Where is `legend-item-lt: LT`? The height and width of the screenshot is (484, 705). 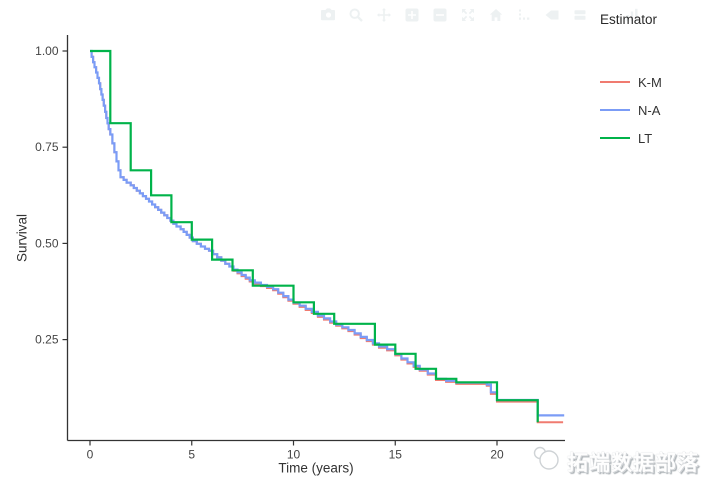
legend-item-lt: LT is located at coordinates (650, 138).